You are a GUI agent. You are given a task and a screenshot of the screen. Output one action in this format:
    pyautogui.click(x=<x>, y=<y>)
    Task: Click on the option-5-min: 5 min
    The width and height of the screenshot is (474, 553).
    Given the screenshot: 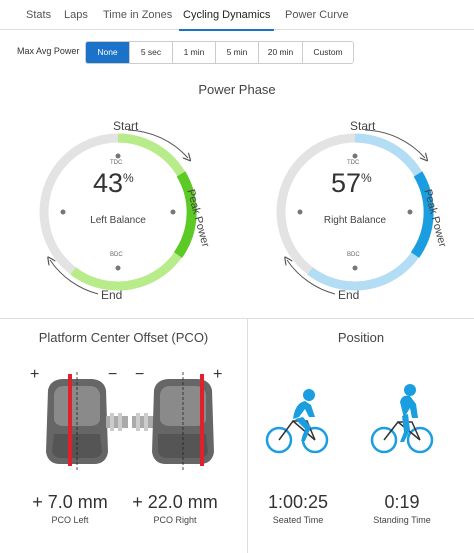 What is the action you would take?
    pyautogui.click(x=237, y=52)
    